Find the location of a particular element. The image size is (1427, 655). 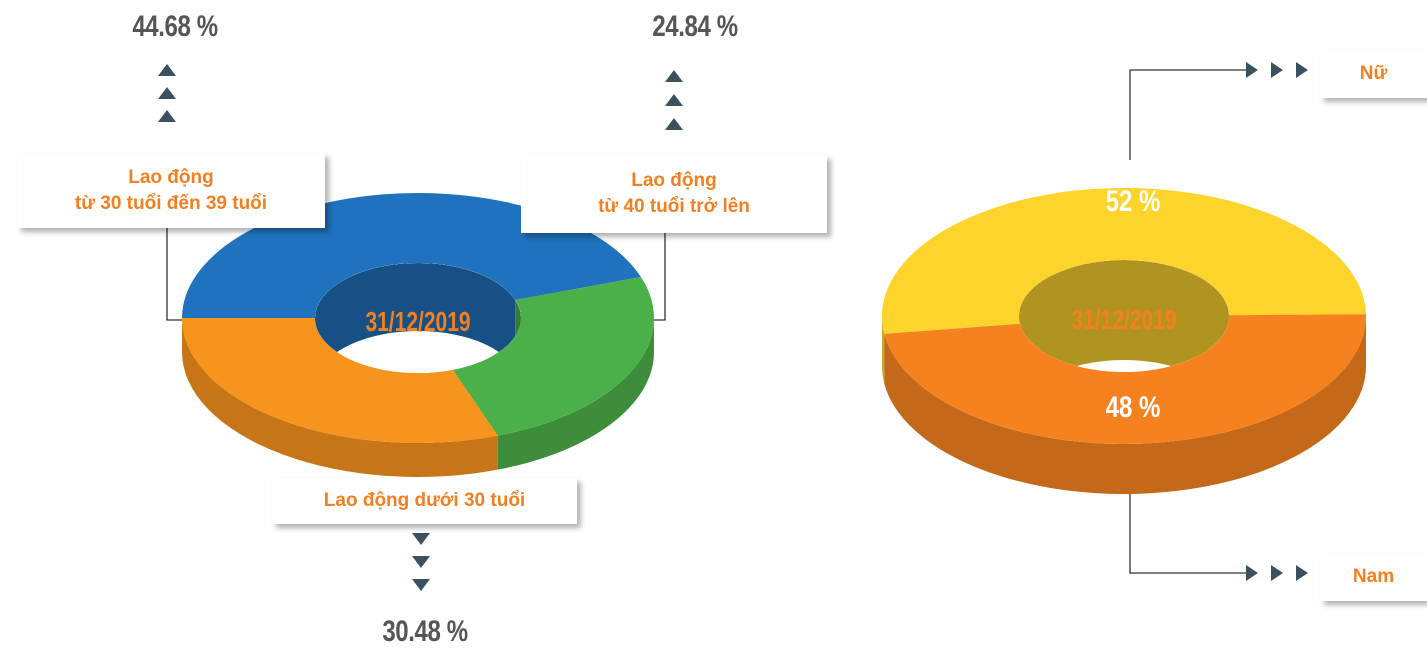

value-label: 30.48 % is located at coordinates (425, 631).